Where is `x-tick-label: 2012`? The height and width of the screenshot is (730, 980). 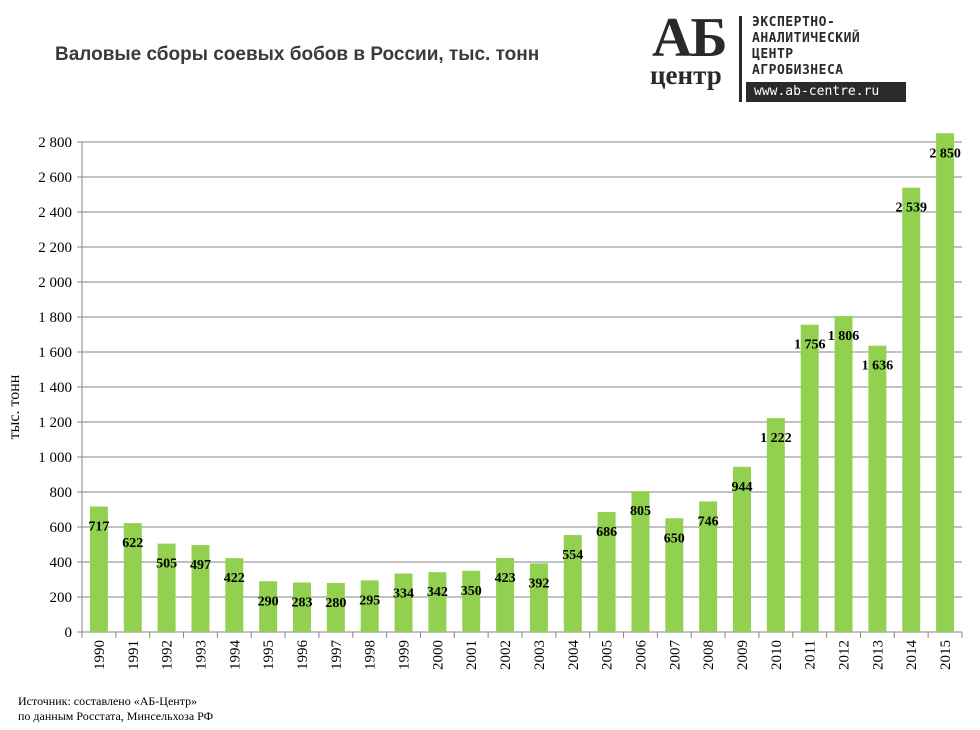
x-tick-label: 2012 is located at coordinates (845, 655).